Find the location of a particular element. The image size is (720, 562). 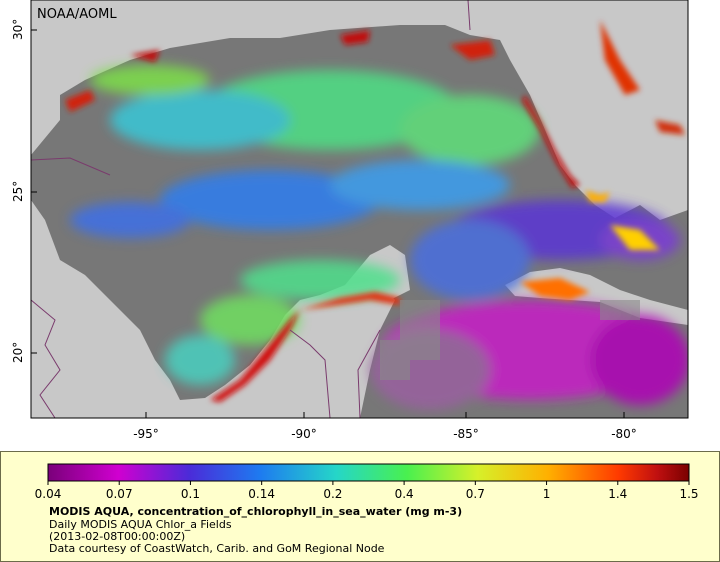

yucatan-land is located at coordinates (300, 351).